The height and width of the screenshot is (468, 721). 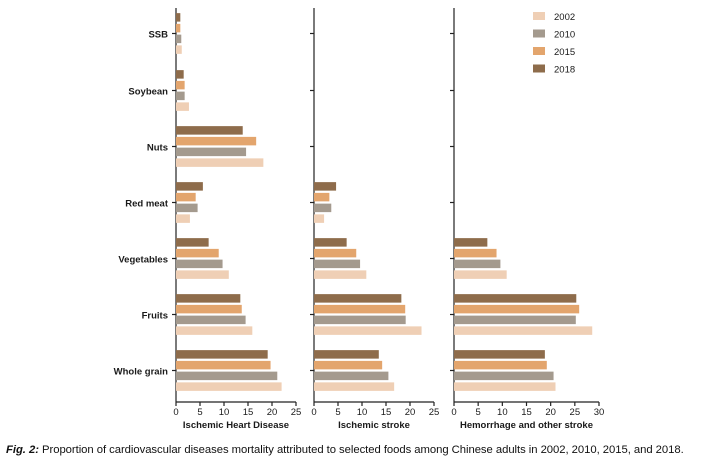 What do you see at coordinates (186, 197) in the screenshot?
I see `bar-ischemic-heart-disease-red-meat-2015` at bounding box center [186, 197].